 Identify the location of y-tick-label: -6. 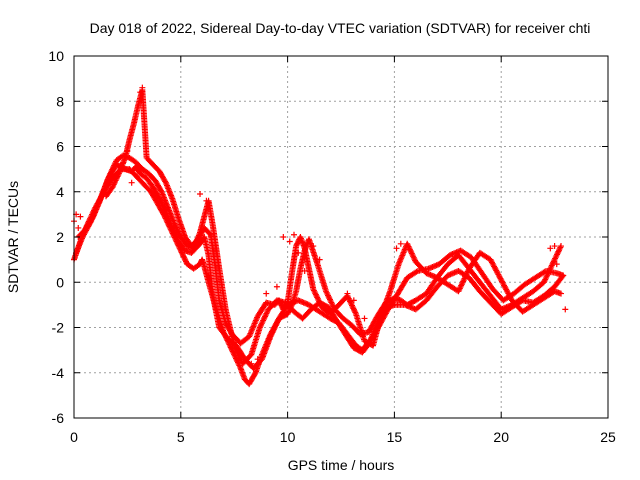
(58, 418).